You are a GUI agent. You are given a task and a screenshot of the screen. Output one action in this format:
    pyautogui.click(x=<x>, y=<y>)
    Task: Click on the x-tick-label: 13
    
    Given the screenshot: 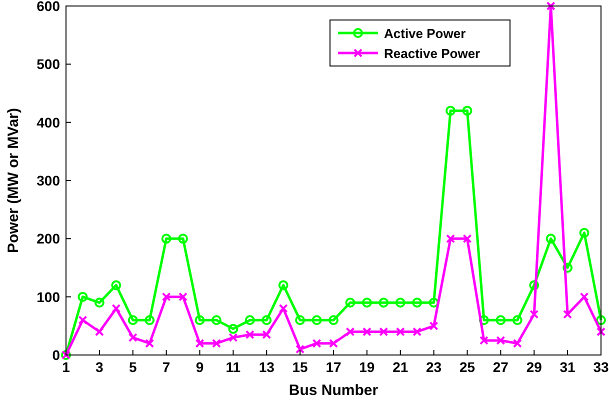 What is the action you would take?
    pyautogui.click(x=266, y=367)
    